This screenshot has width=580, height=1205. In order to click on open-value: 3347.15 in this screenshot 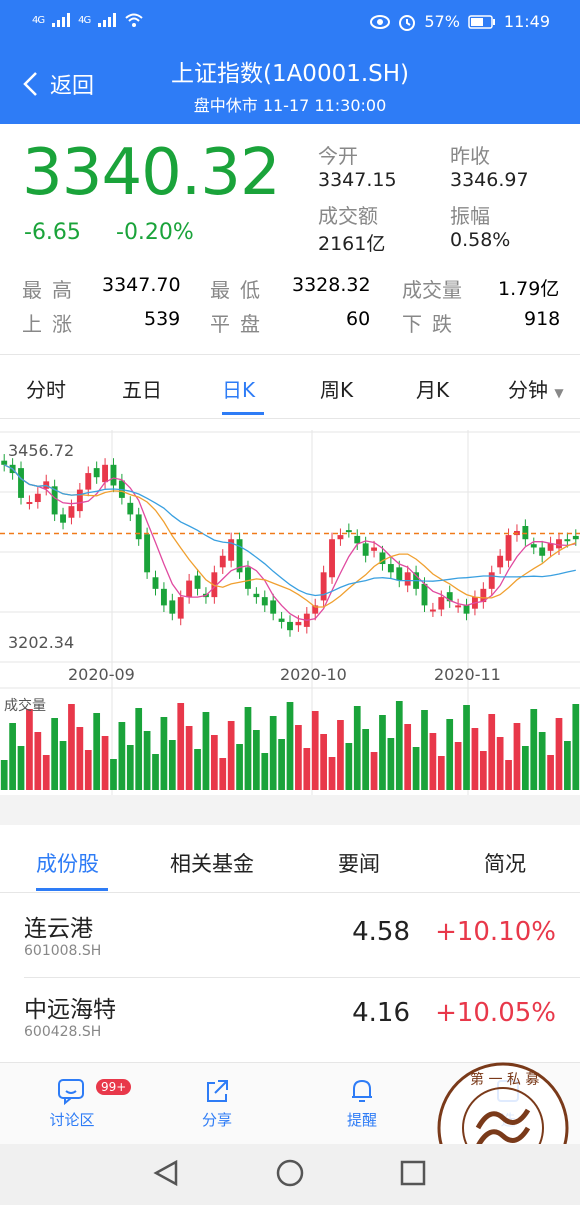, I will do `click(357, 180)`.